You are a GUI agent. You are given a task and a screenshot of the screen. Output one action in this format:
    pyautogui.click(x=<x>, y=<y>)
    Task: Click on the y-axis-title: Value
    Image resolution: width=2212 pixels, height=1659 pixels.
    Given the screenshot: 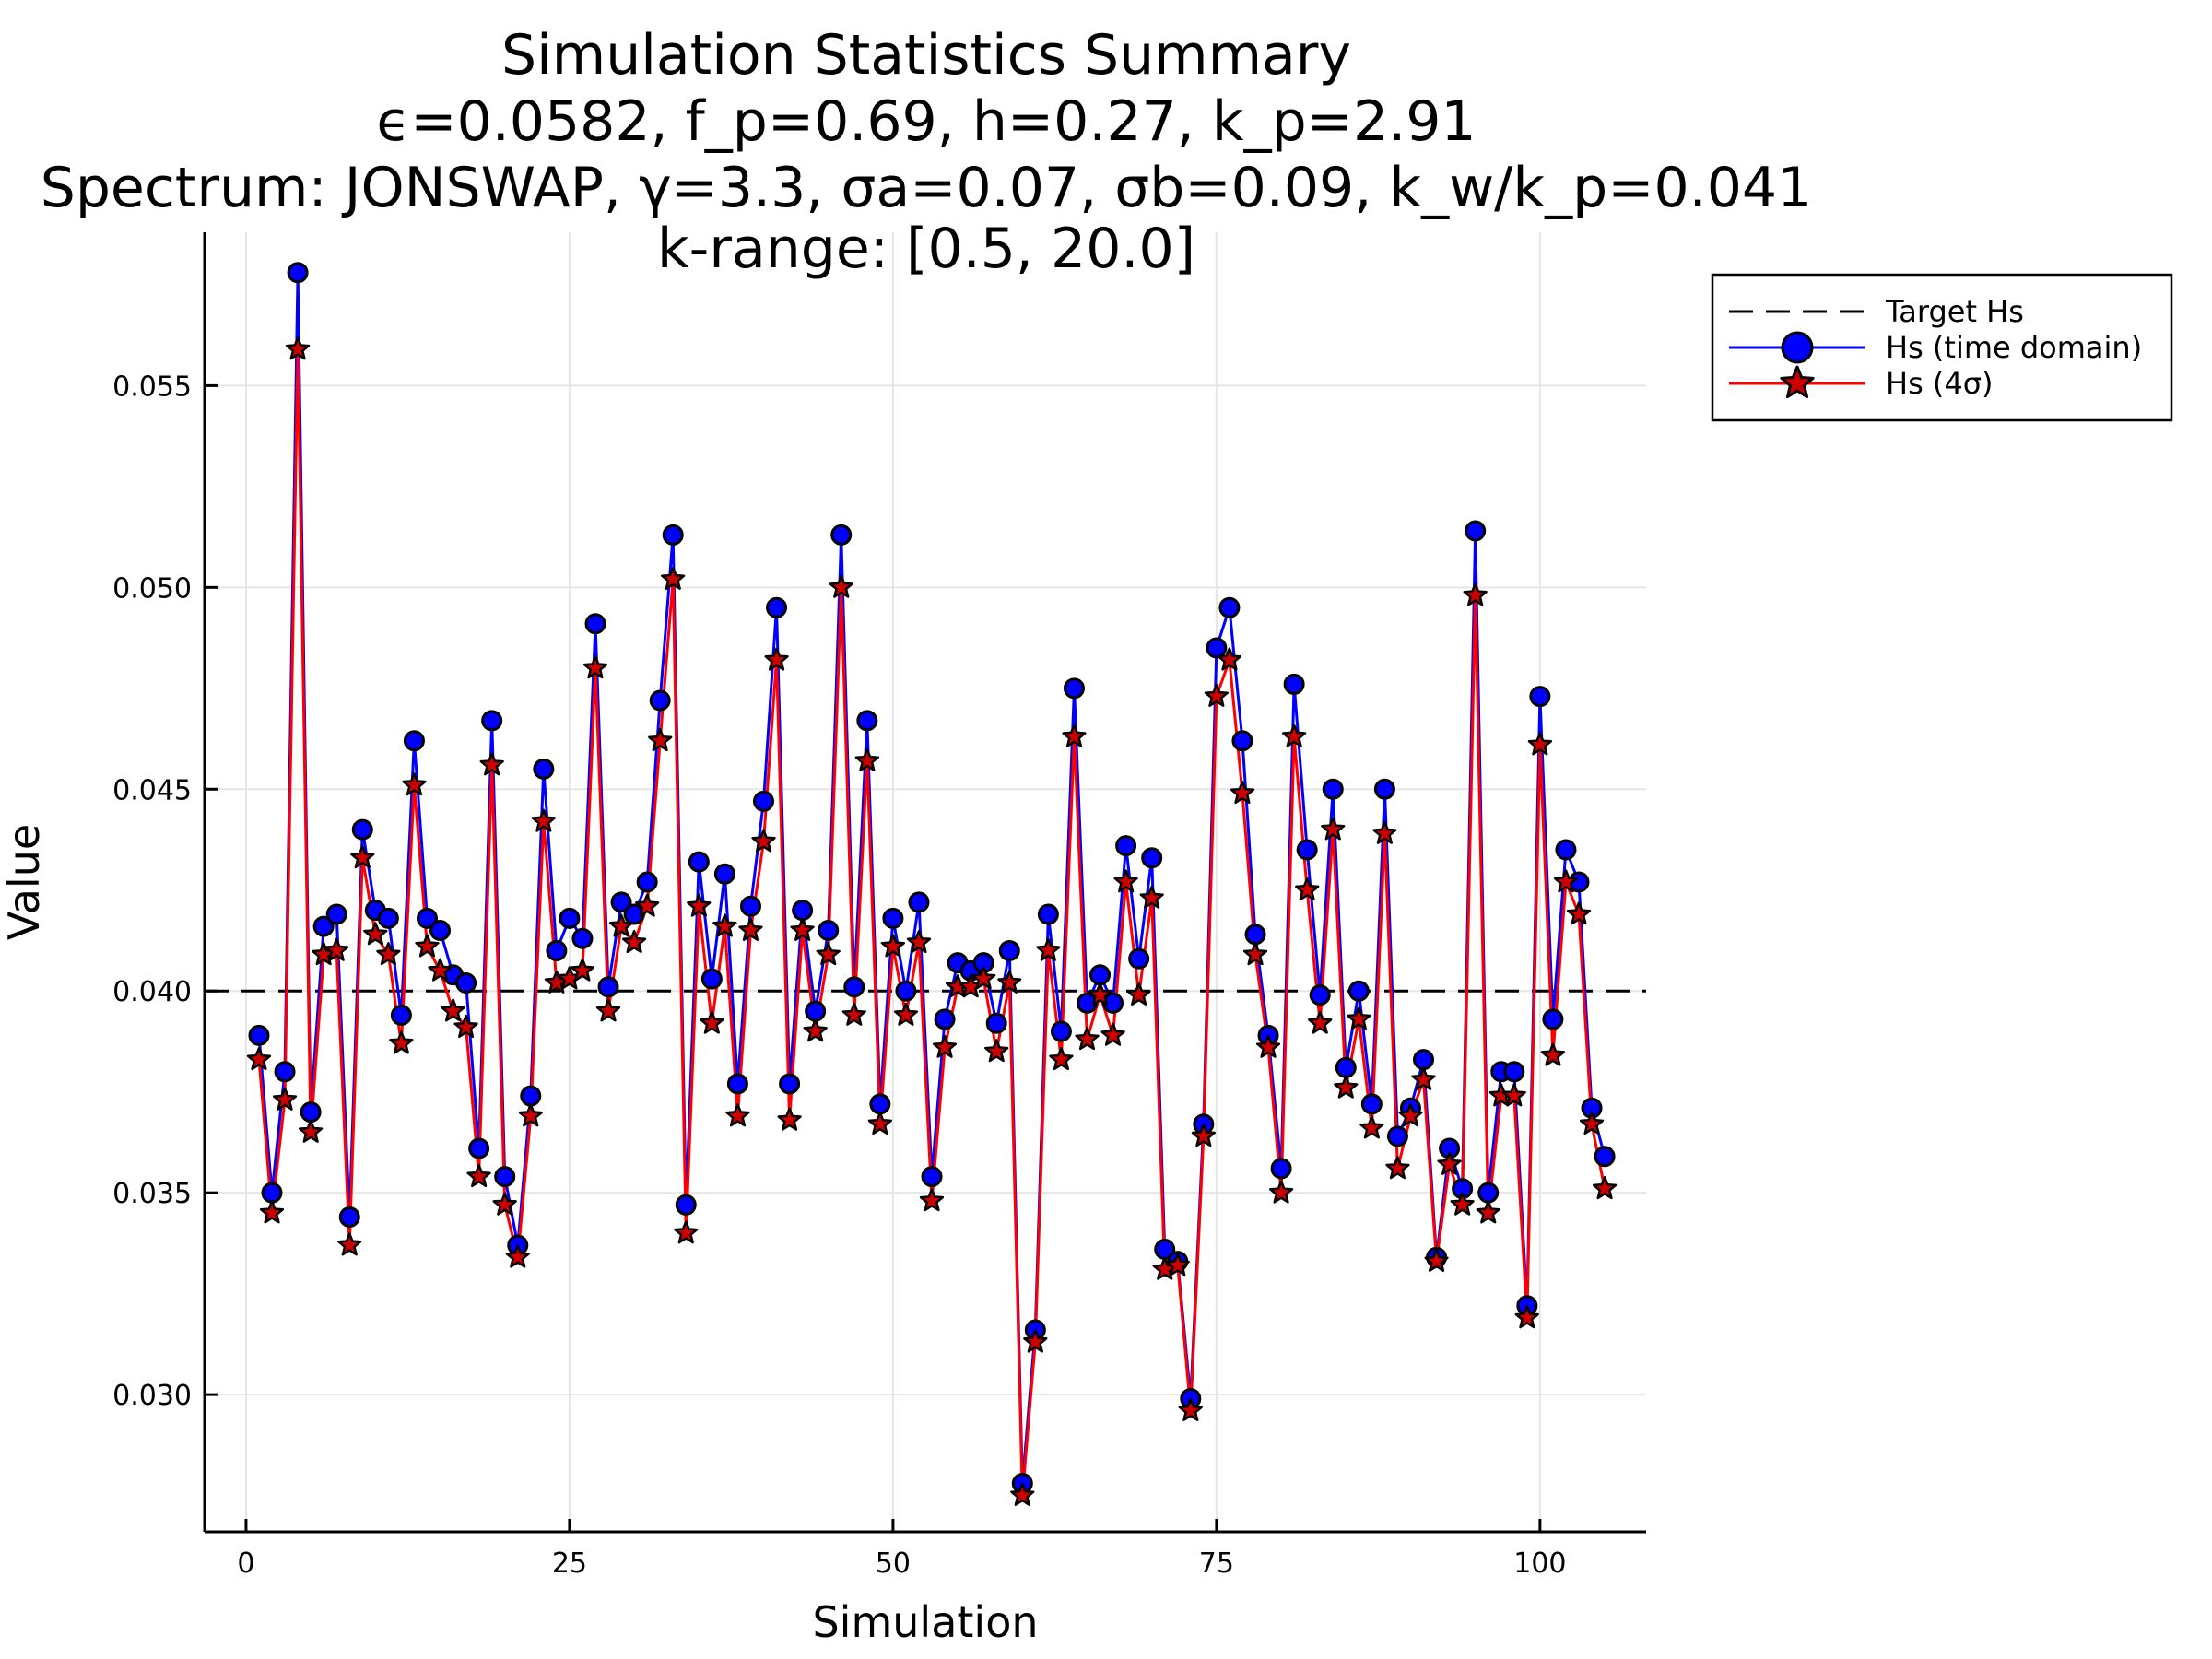 What is the action you would take?
    pyautogui.click(x=24, y=882)
    